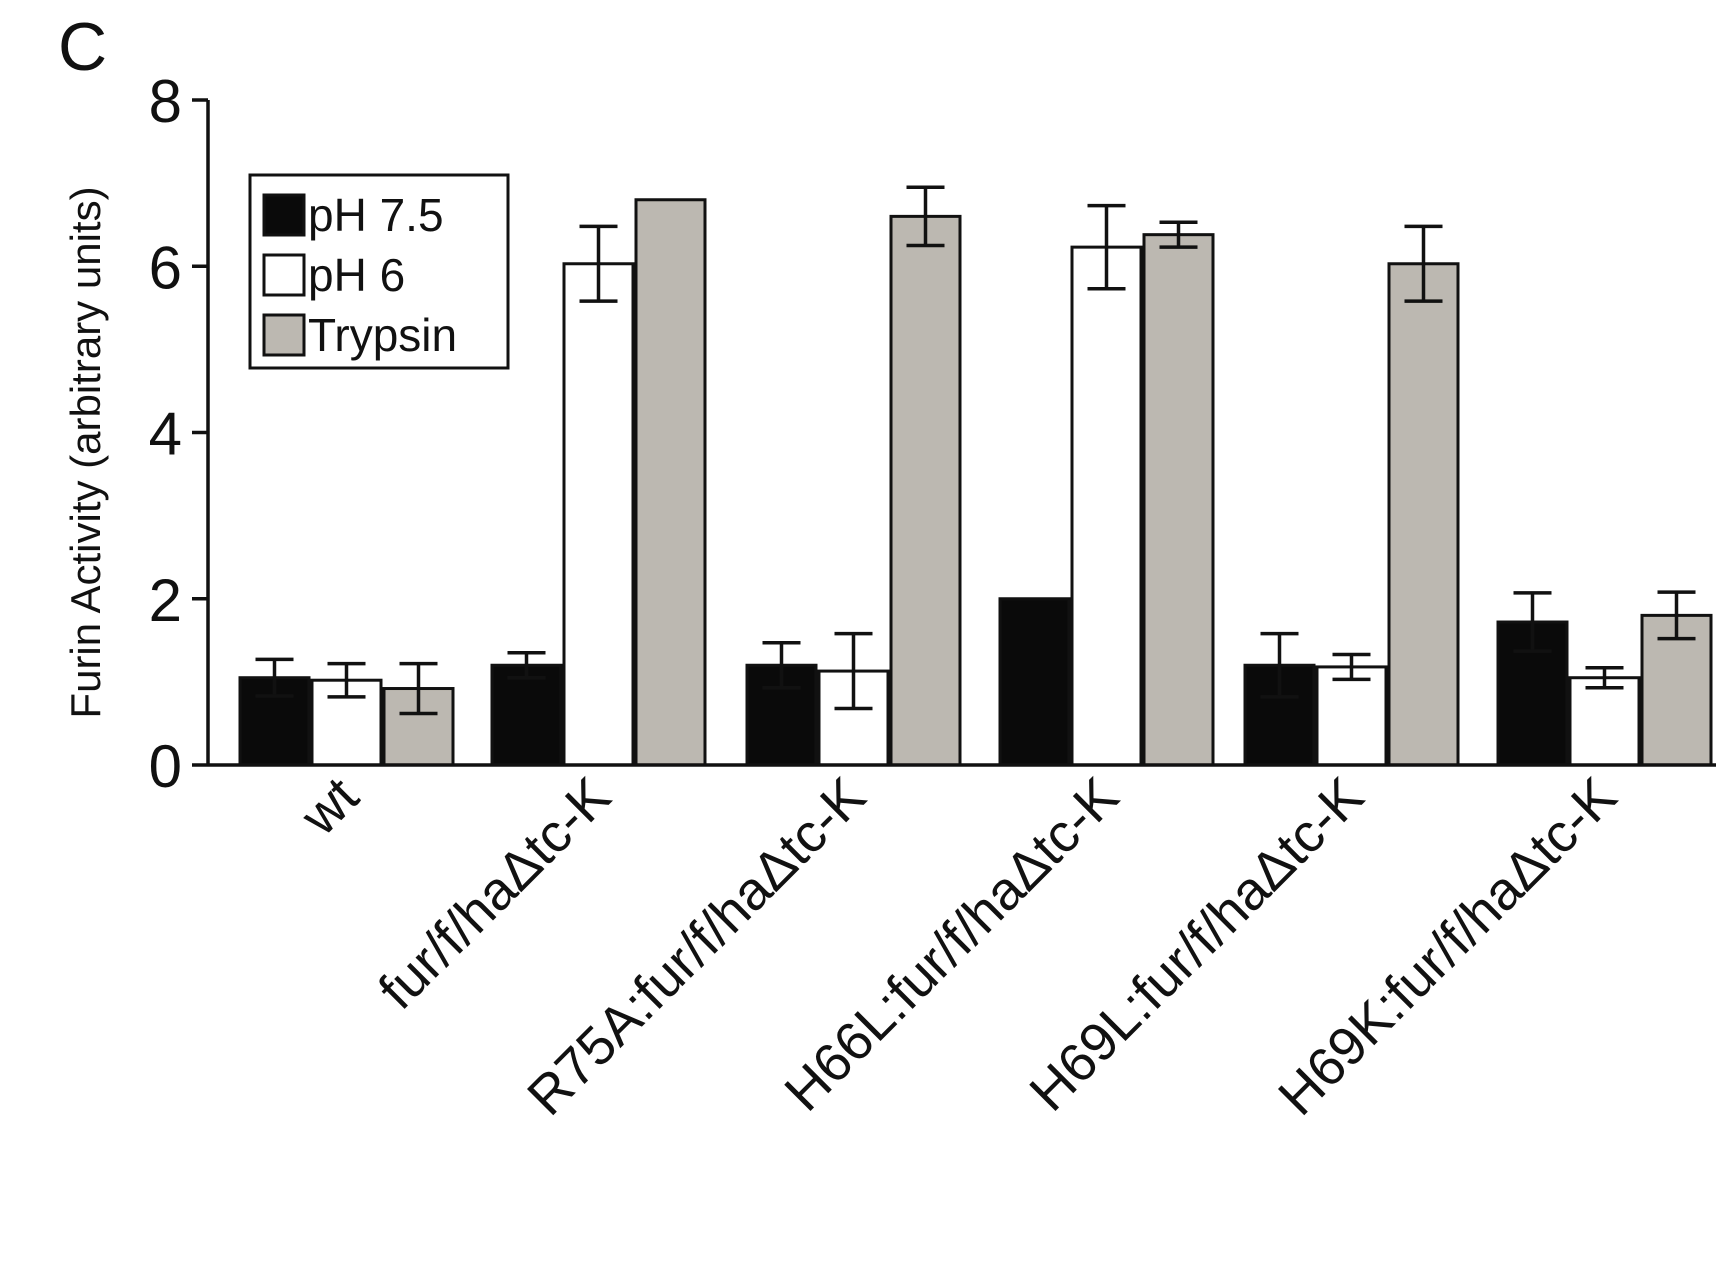 The image size is (1716, 1284). What do you see at coordinates (1106, 247) in the screenshot?
I see `error-bar-ph-6-h66l-fur-f-ha-tc-k` at bounding box center [1106, 247].